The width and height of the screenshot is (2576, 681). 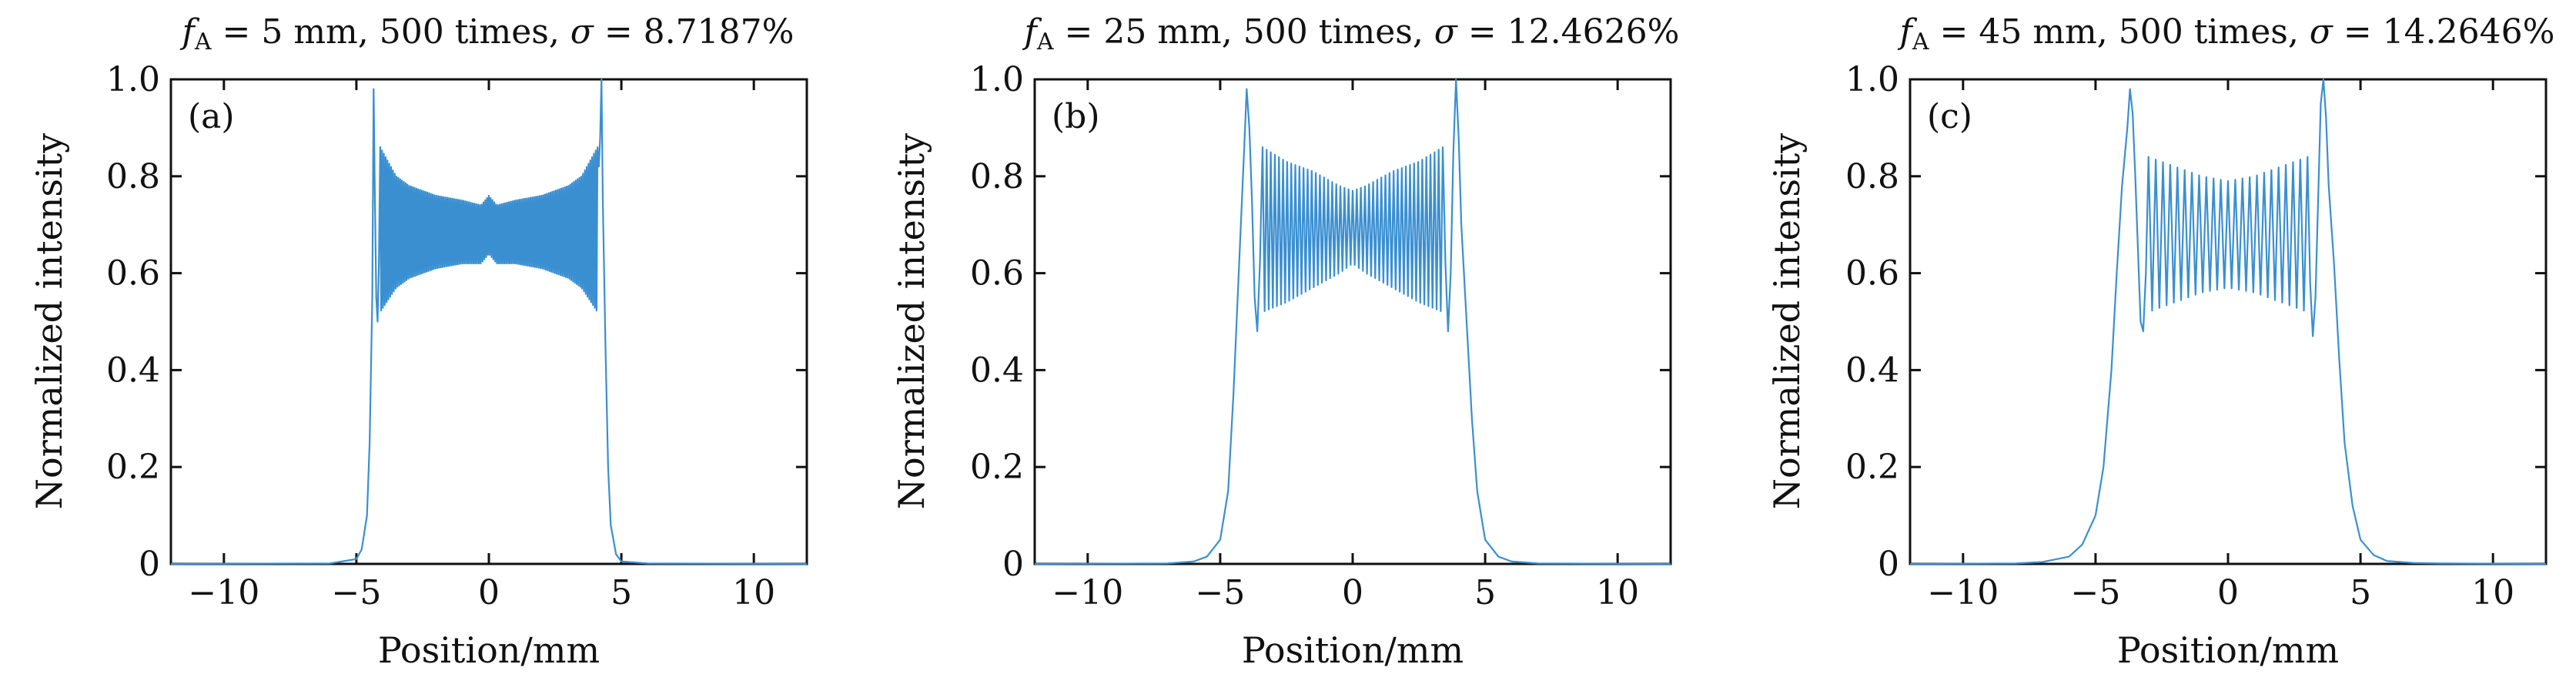 I want to click on panel-c-x-tick-label: −10, so click(x=1963, y=593).